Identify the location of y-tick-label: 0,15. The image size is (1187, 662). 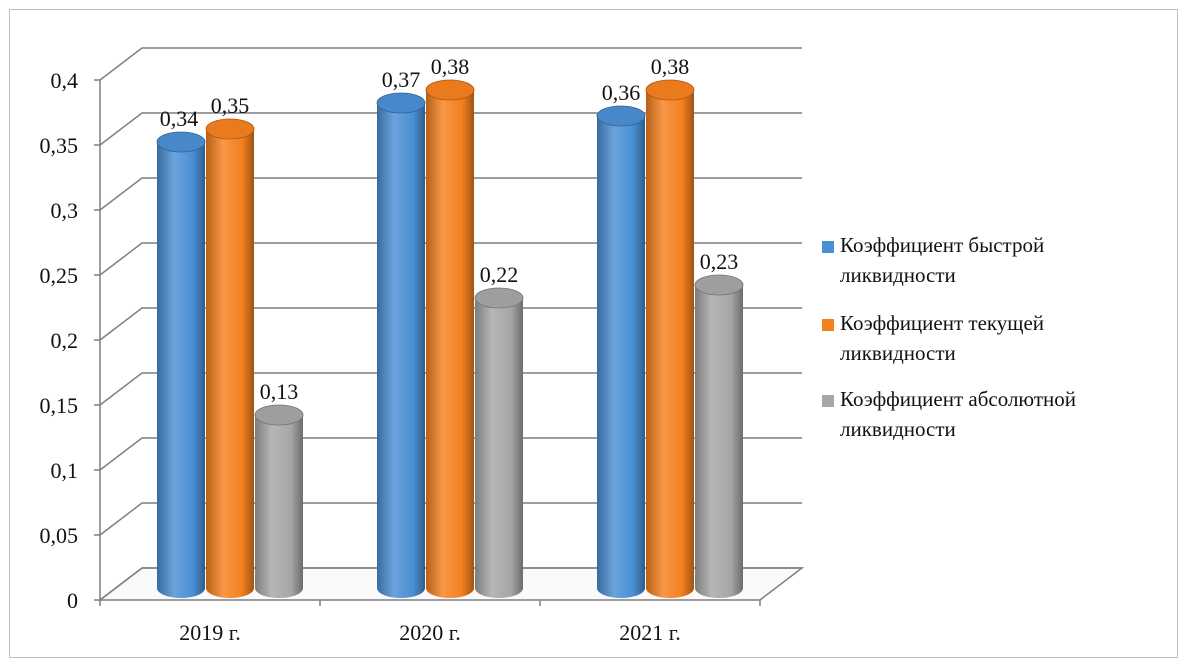
(59, 405).